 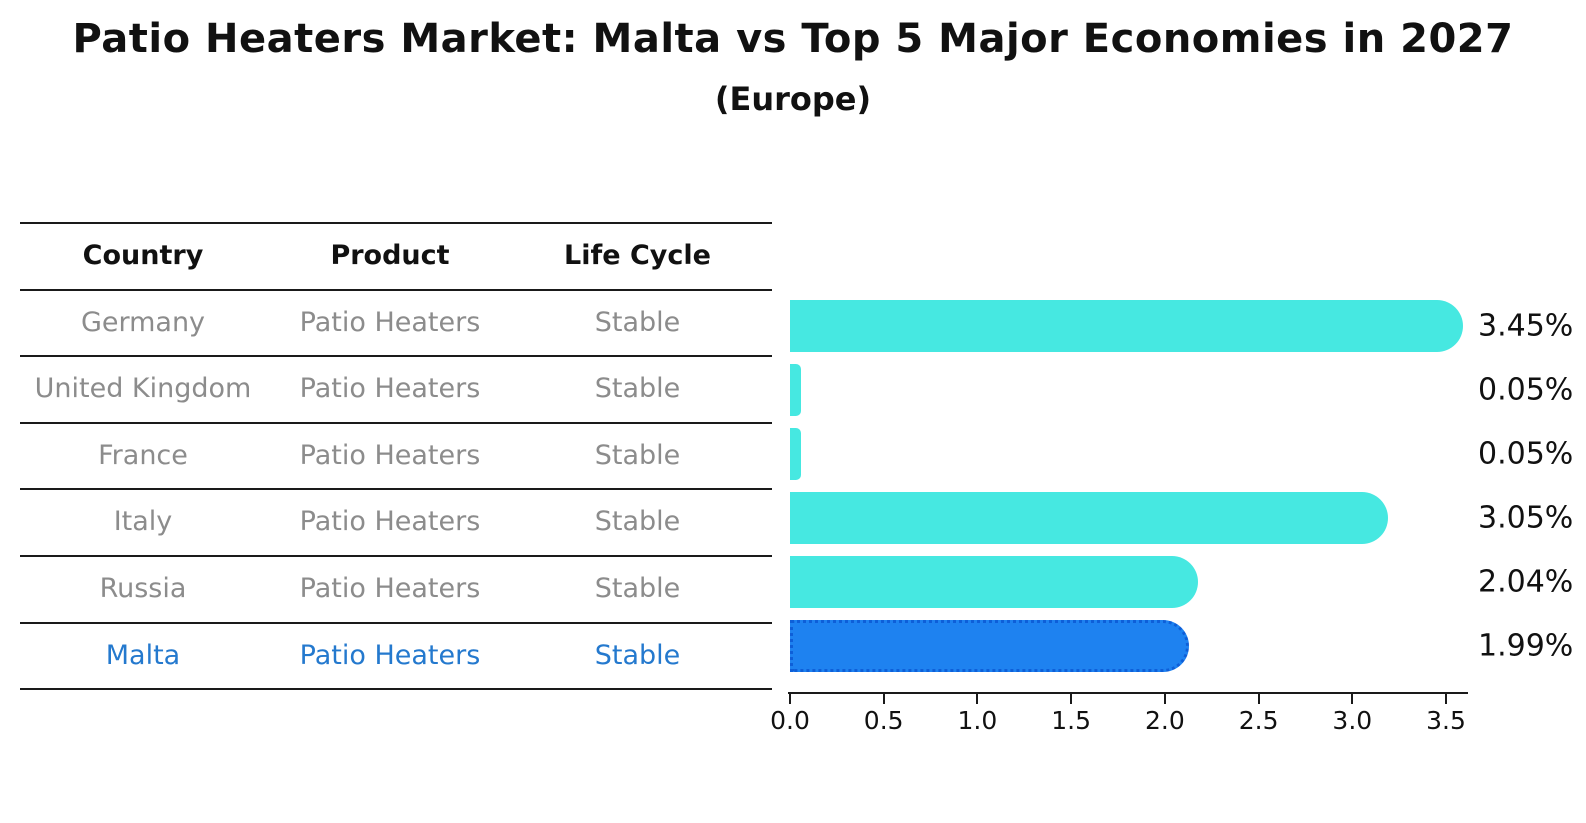 What do you see at coordinates (143, 255) in the screenshot?
I see `table-header-cell: Country` at bounding box center [143, 255].